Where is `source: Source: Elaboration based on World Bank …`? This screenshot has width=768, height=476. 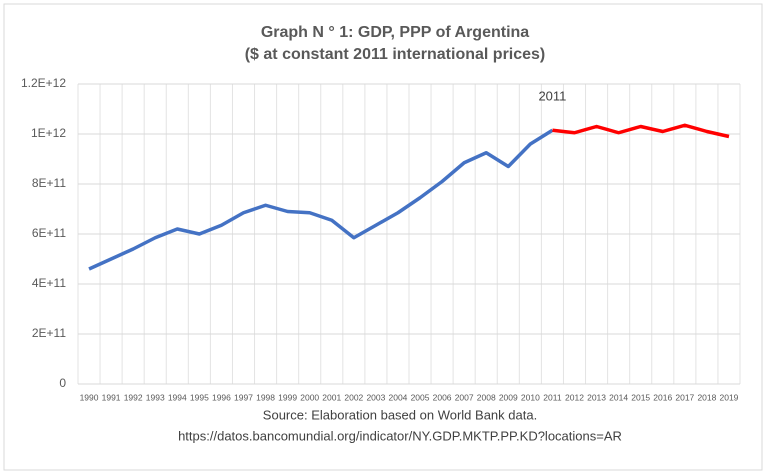 source: Source: Elaboration based on World Bank … is located at coordinates (400, 414).